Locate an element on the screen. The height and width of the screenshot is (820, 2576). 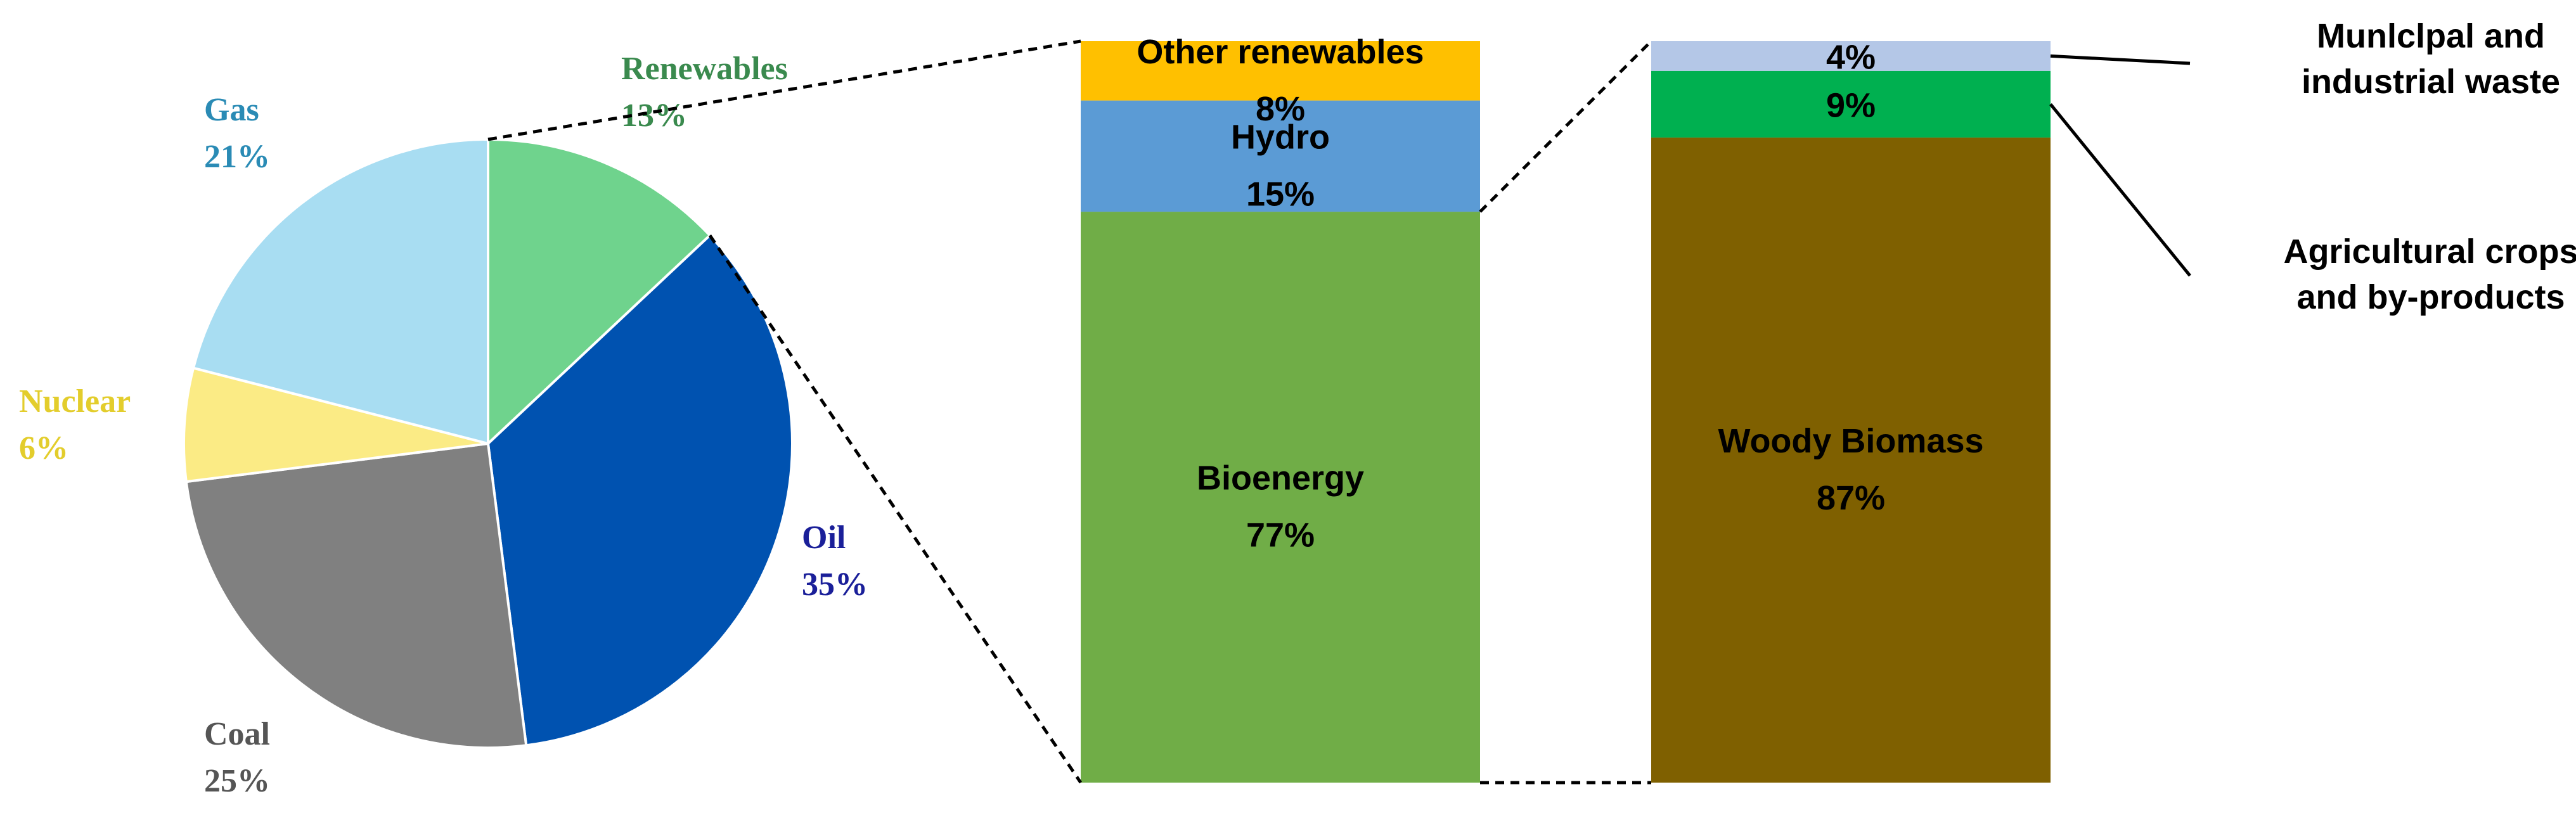
bar1-segment-hydro is located at coordinates (1280, 156).